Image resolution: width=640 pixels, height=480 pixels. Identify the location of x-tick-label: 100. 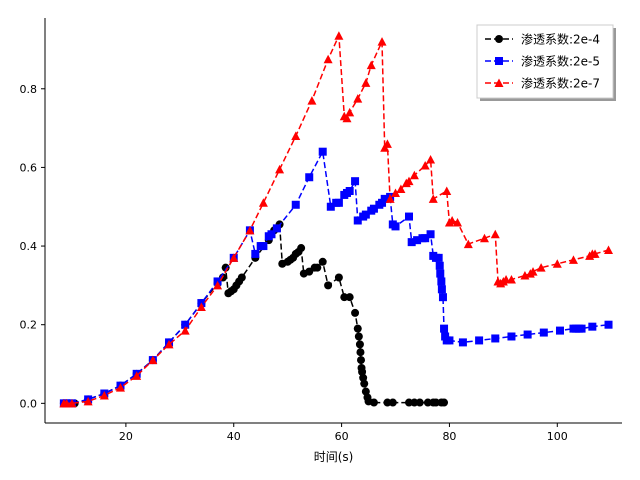
(557, 436).